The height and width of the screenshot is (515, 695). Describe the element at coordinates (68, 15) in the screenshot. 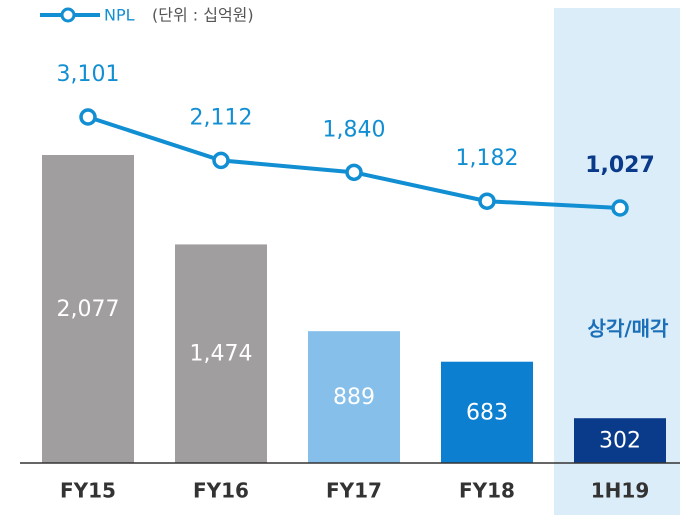

I see `legend-marker` at that location.